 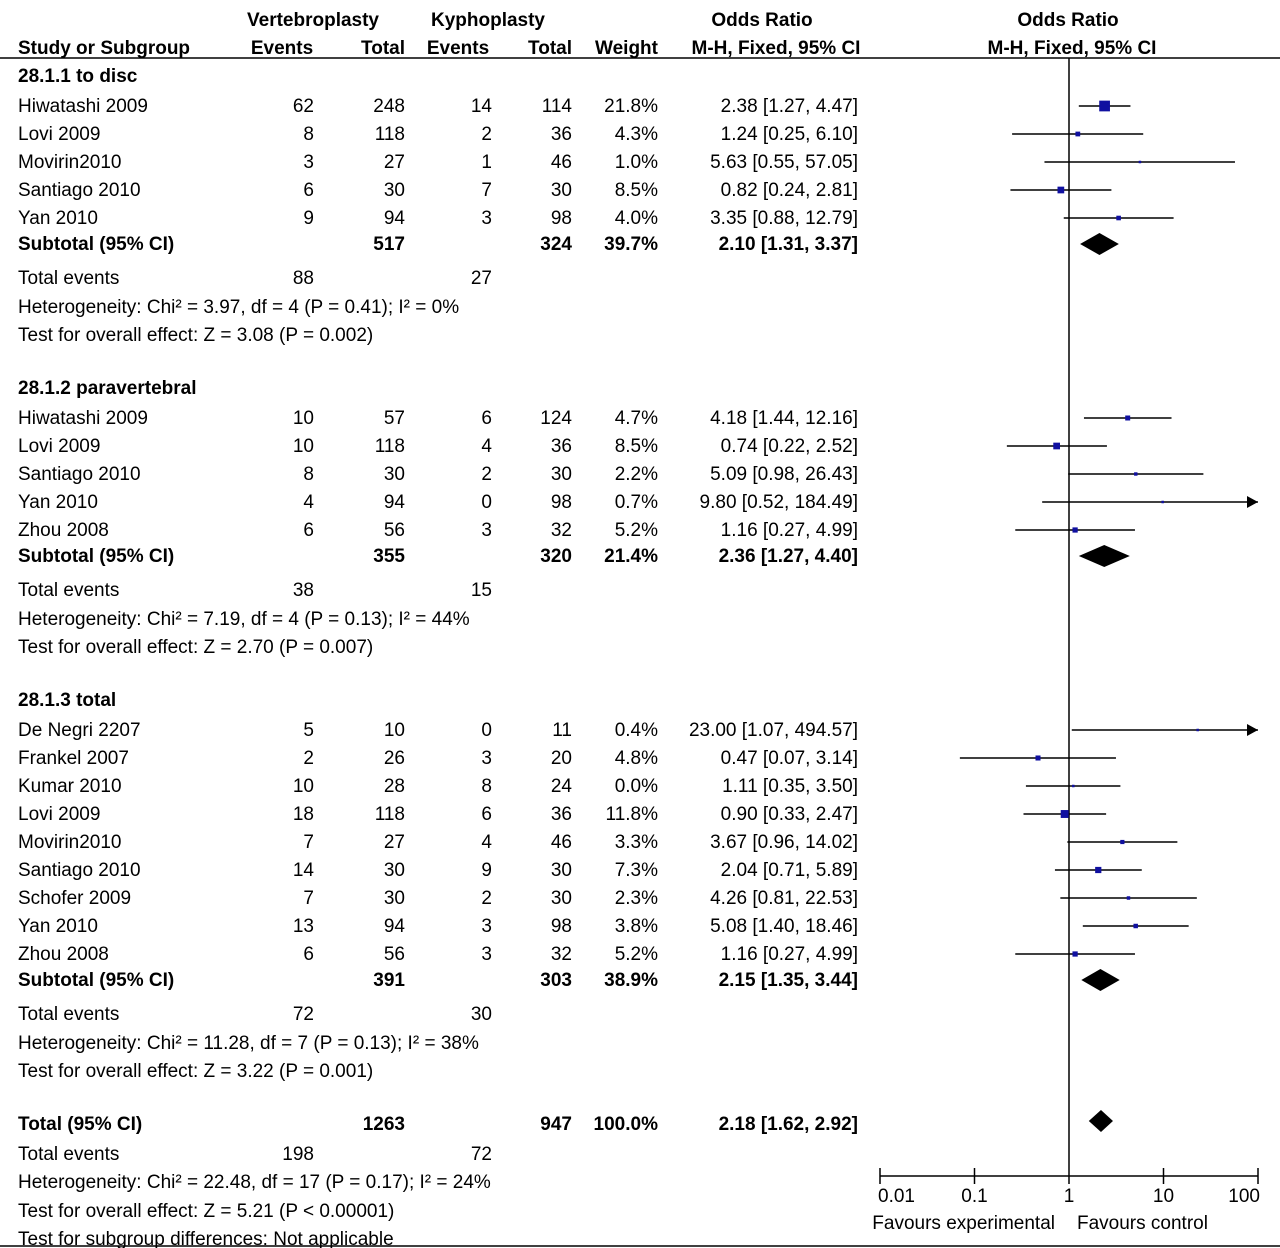 I want to click on odds-ratio-ci: 3.67 [0.96, 14.02], so click(x=784, y=842).